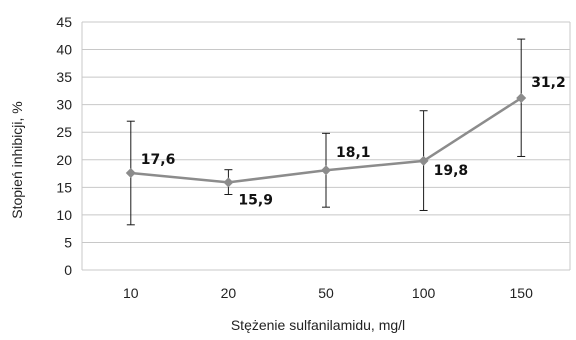 The height and width of the screenshot is (340, 576). What do you see at coordinates (318, 325) in the screenshot?
I see `x-axis-title: Stężenie sulfanilamidu, mg/l` at bounding box center [318, 325].